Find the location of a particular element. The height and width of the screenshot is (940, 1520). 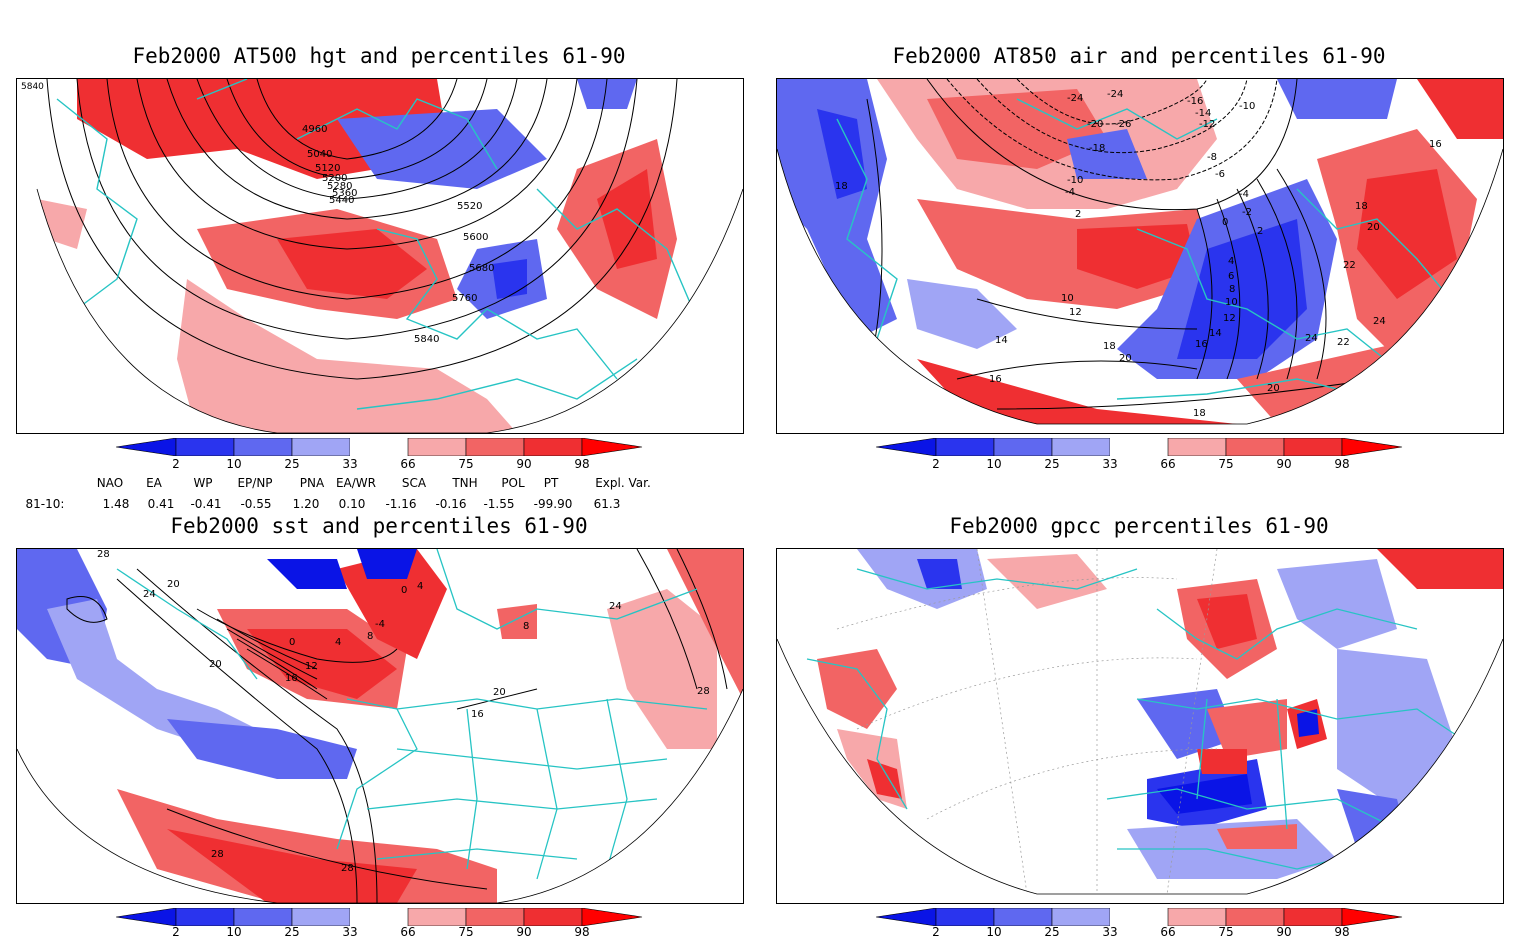

svg-text: -18 is located at coordinates (1097, 148).